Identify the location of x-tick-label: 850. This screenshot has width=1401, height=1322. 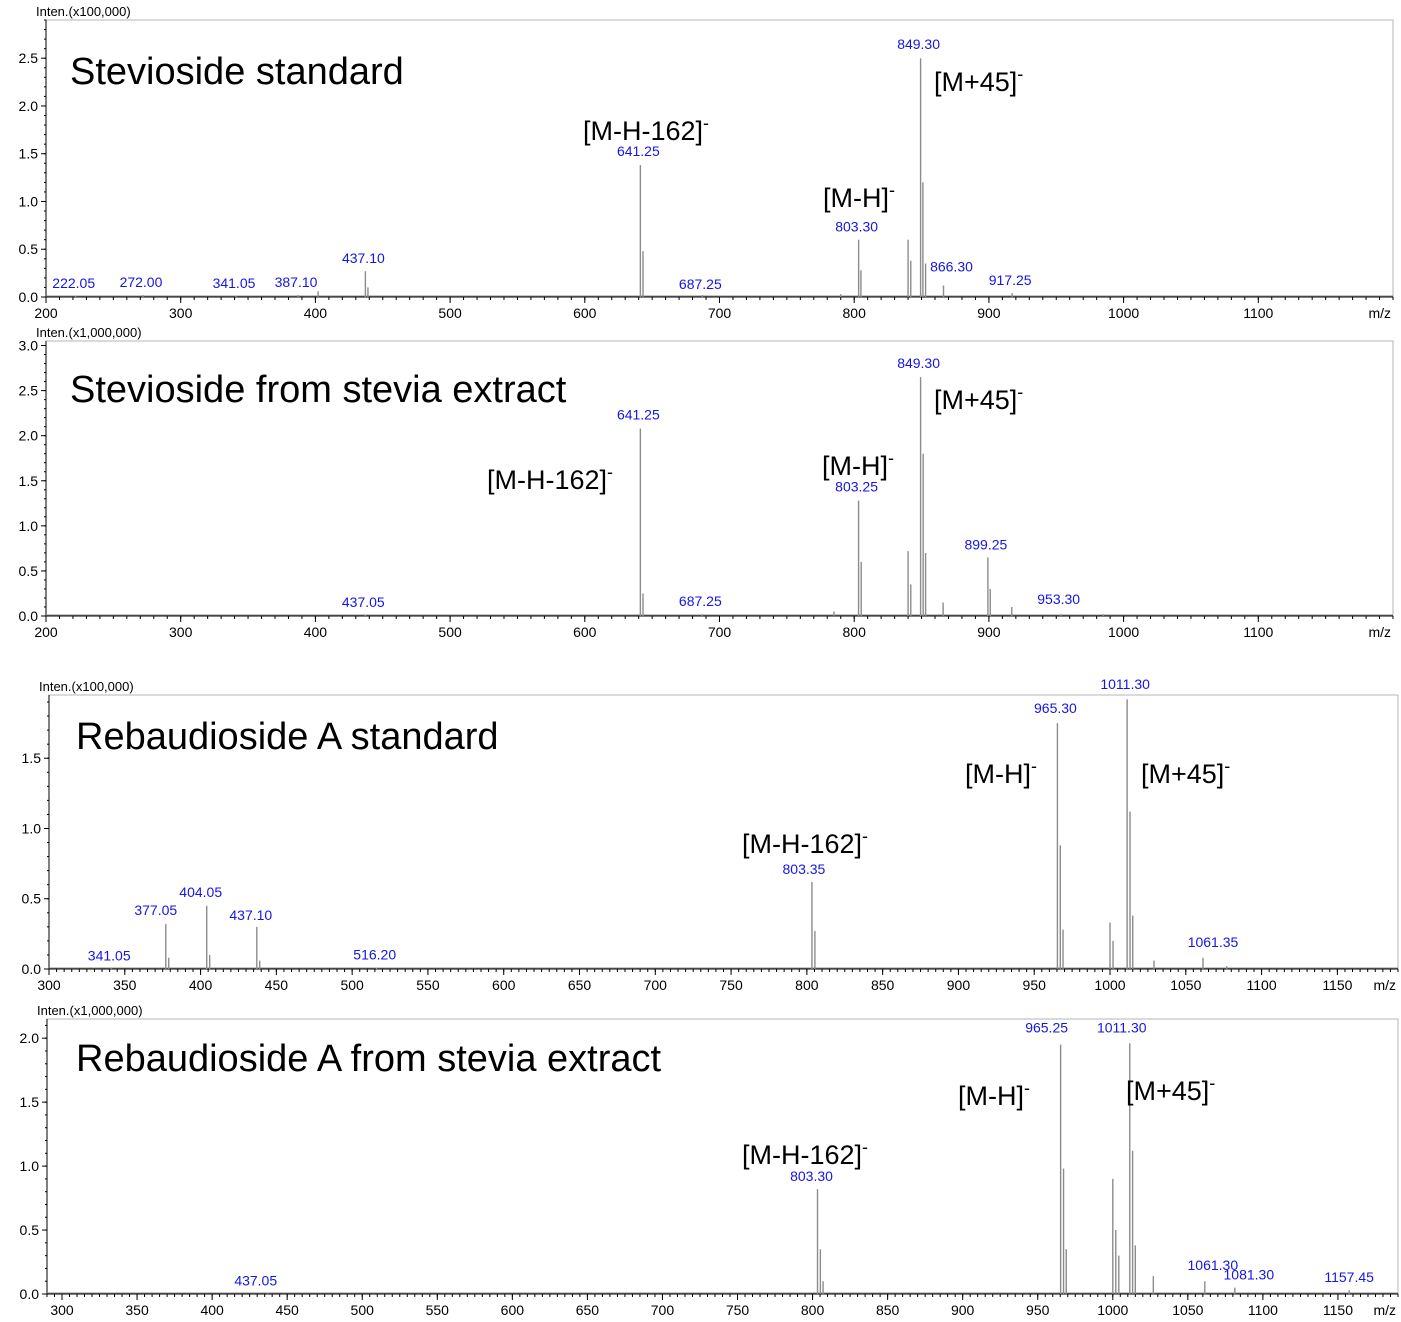
(883, 985).